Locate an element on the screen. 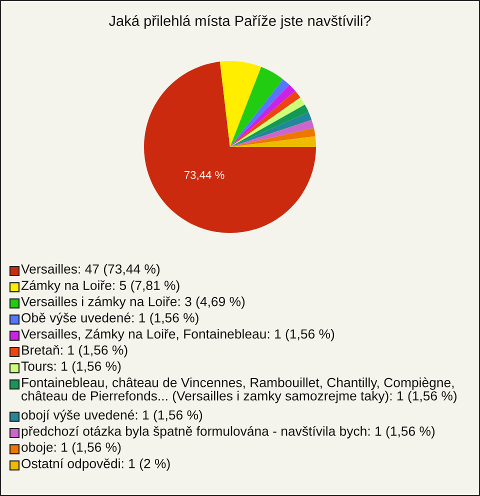 The image size is (480, 496). legend-label: obojí výše uvedené: 1 (1,56 %) is located at coordinates (112, 416).